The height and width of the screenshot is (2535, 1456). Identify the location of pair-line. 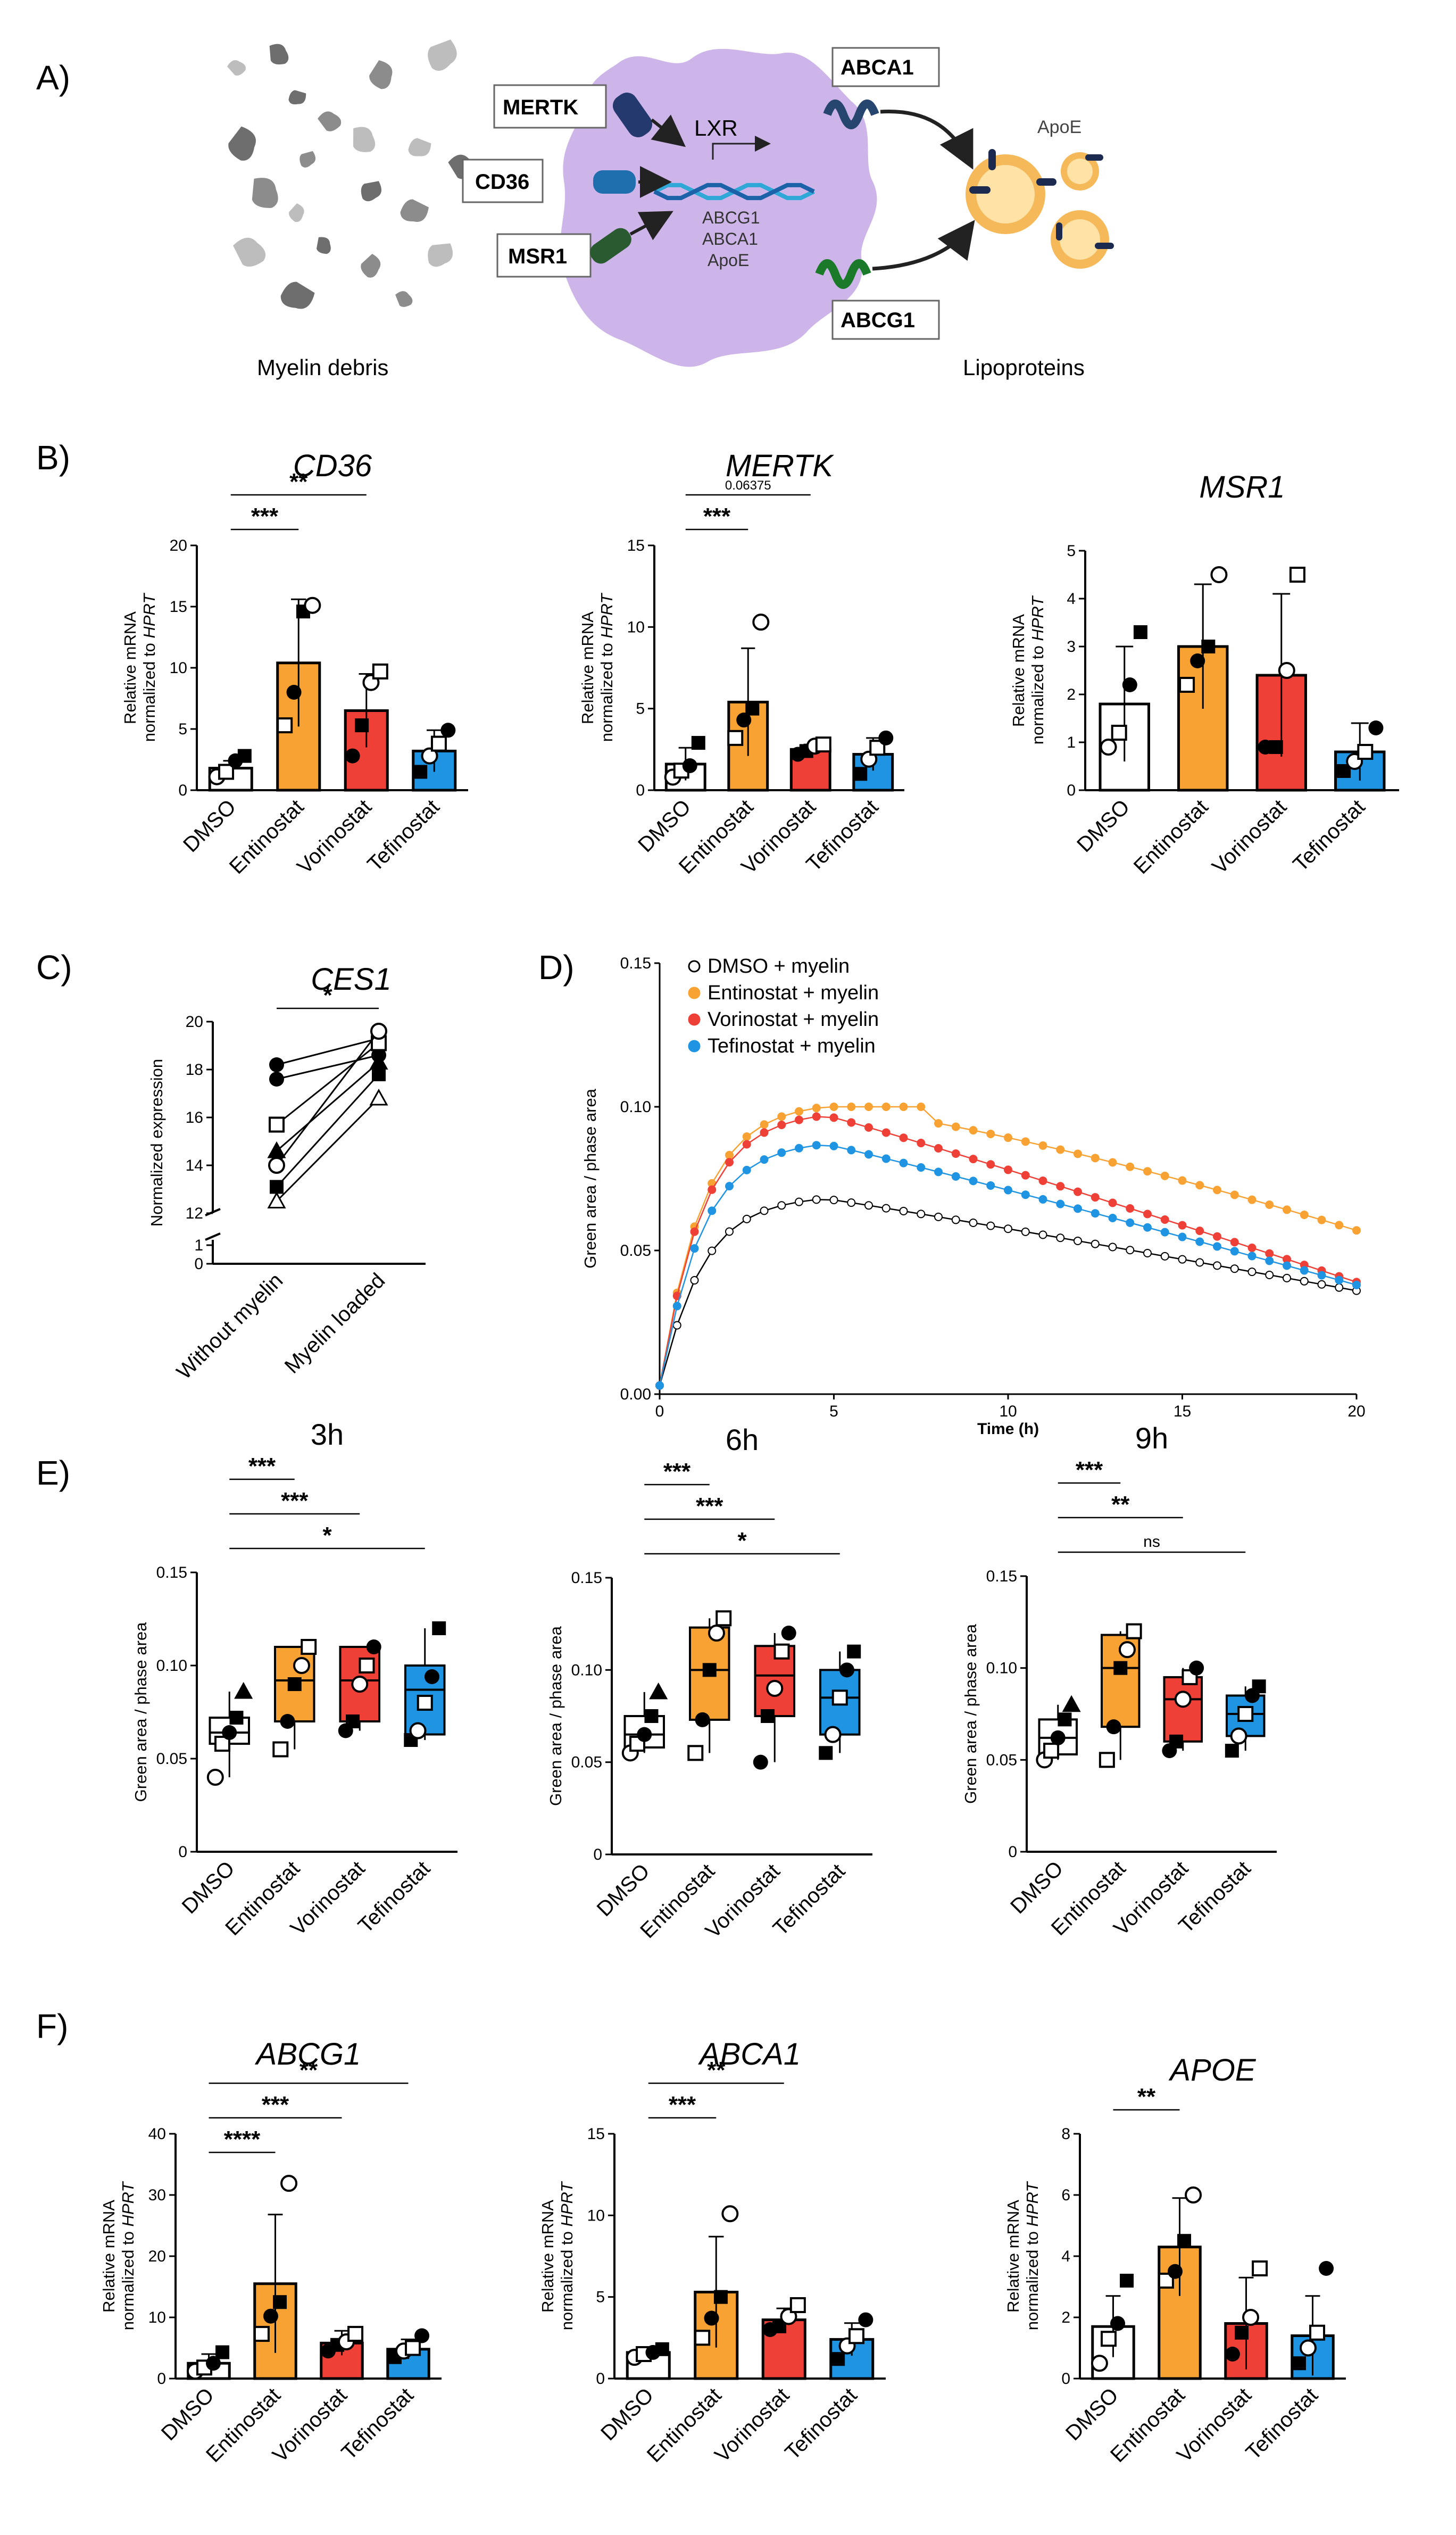
(327, 1052).